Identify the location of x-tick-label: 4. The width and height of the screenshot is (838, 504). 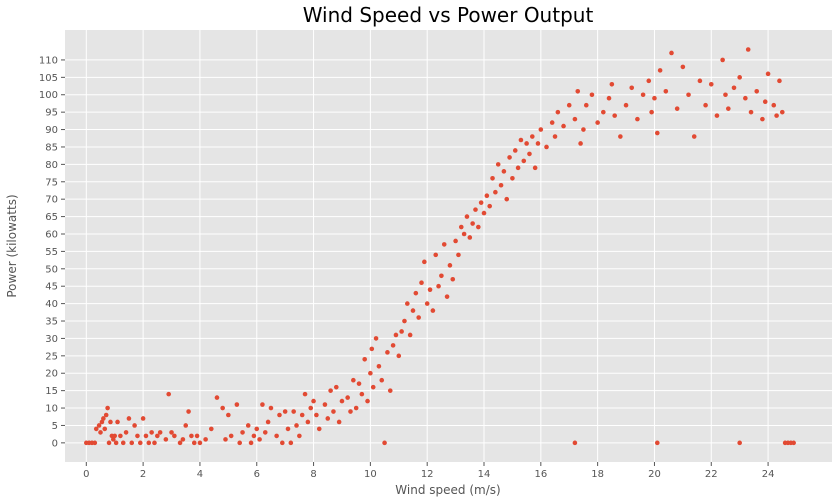
(200, 474).